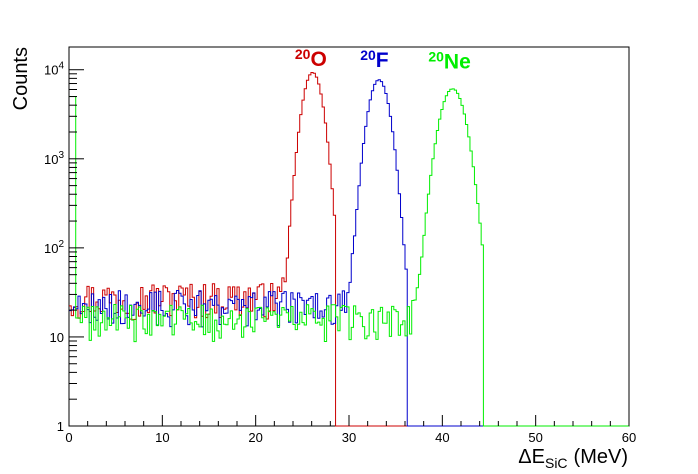  What do you see at coordinates (60, 426) in the screenshot?
I see `y-tick-label: 1` at bounding box center [60, 426].